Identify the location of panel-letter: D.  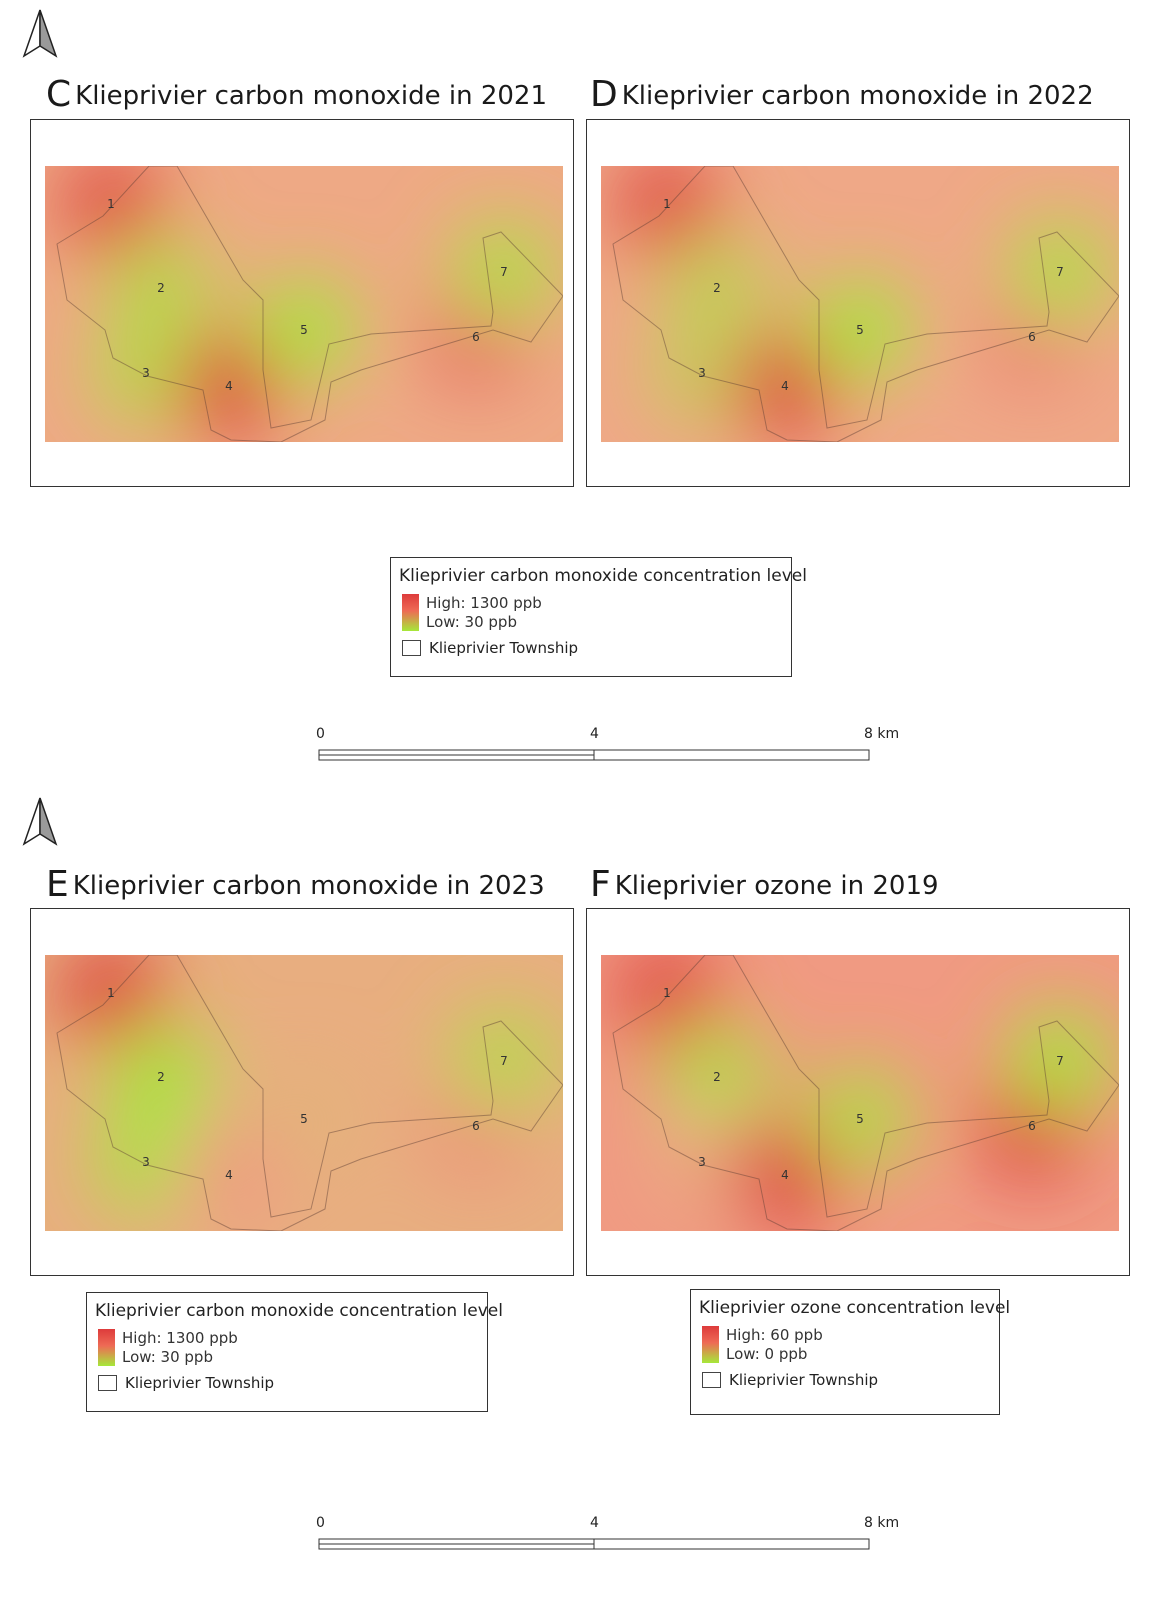
(604, 94).